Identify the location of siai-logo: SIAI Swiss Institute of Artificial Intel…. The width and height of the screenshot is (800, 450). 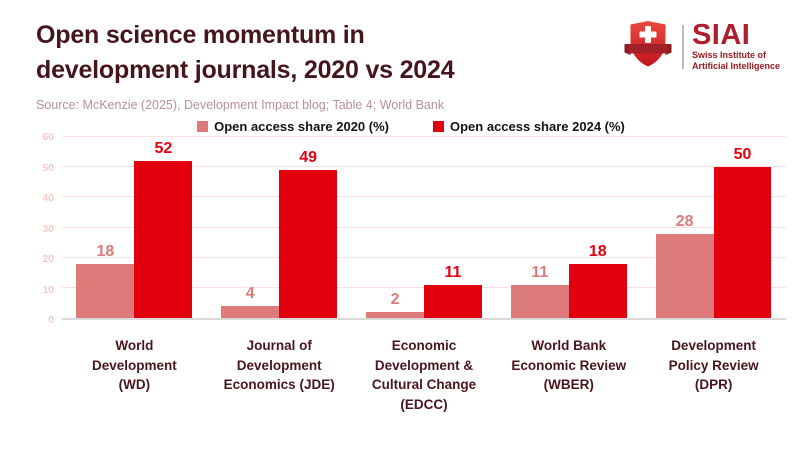
(701, 46).